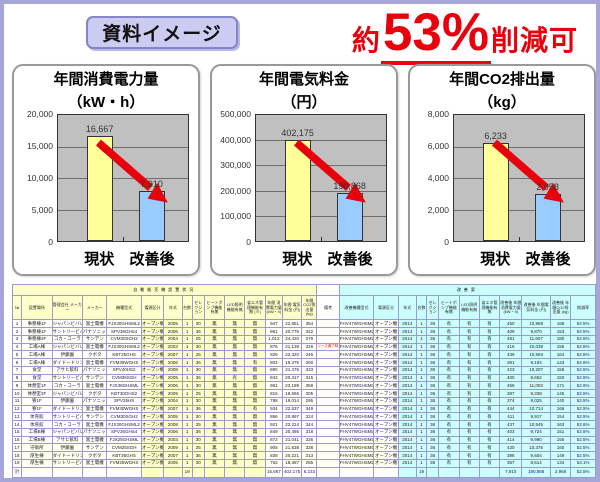 This screenshot has height=482, width=600. I want to click on bar-value-improved: 7,910, so click(151, 184).